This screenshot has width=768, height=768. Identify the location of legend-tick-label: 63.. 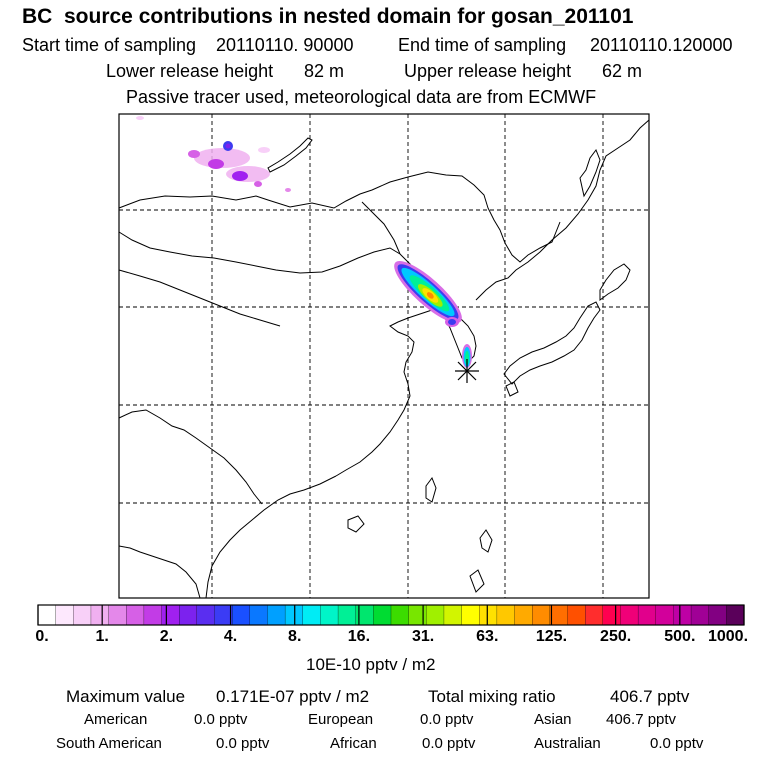
(487, 636).